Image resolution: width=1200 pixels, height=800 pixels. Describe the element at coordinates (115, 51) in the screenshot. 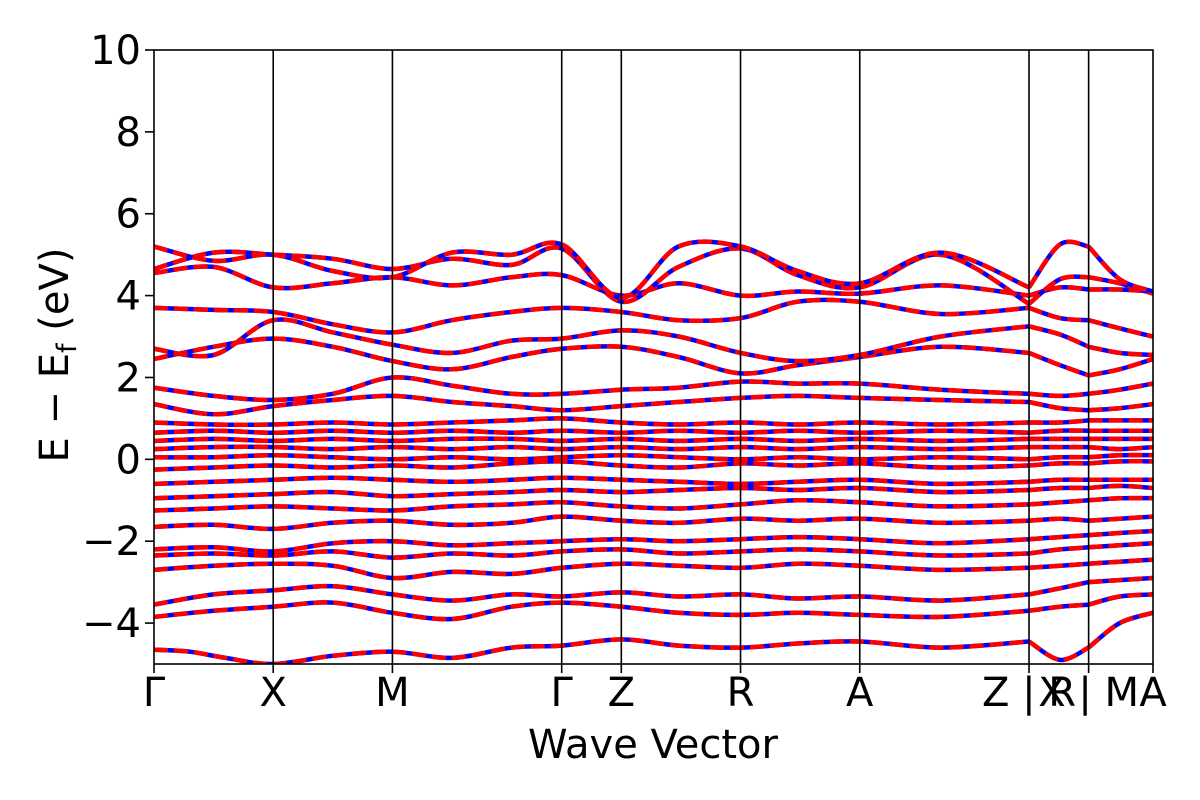

I see `y-tick-label: 10` at that location.